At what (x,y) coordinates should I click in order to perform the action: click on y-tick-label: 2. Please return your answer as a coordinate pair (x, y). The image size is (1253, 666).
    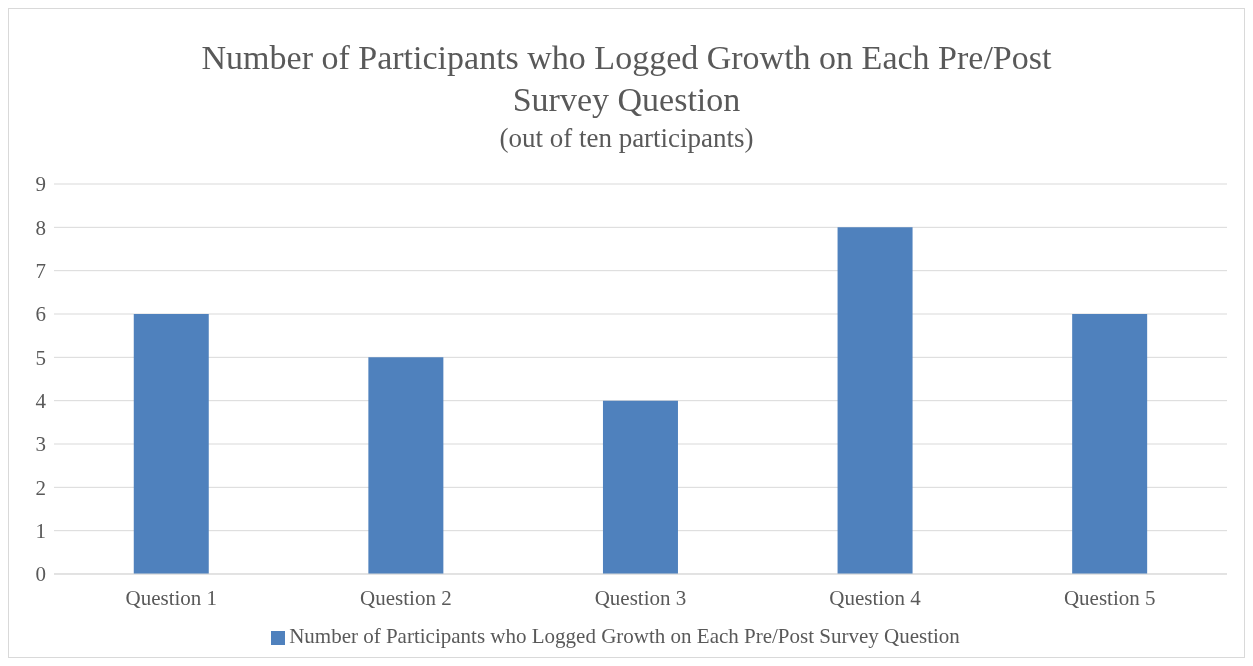
    Looking at the image, I should click on (40, 487).